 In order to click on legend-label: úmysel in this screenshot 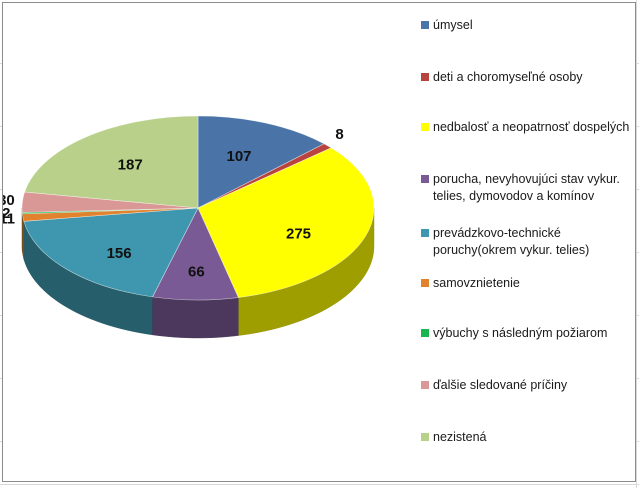, I will do `click(453, 25)`.